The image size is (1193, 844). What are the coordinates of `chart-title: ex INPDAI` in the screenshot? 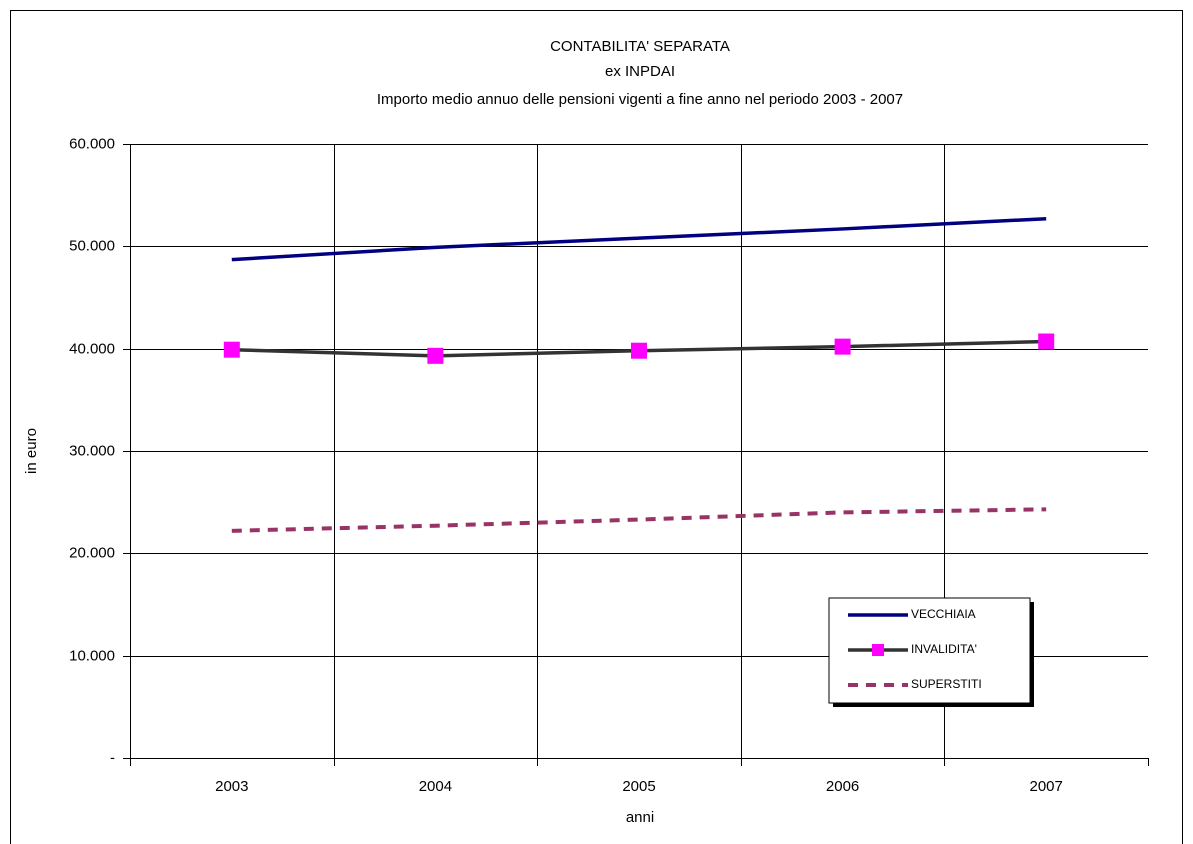 It's located at (640, 71).